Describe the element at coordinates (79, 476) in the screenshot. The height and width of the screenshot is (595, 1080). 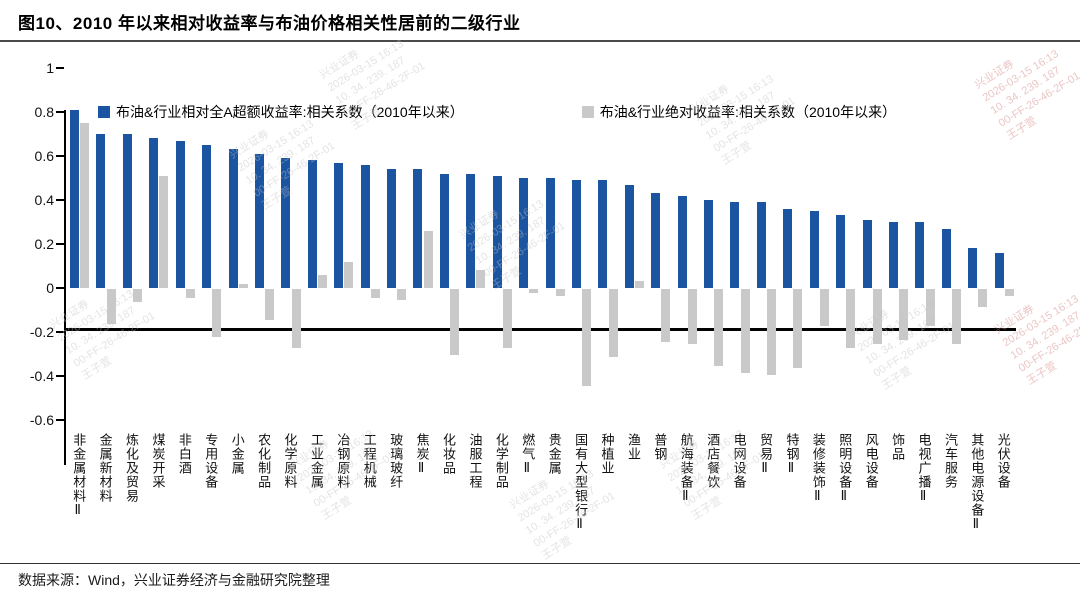
I see `x-axis-label: 非金属材料Ⅱ` at that location.